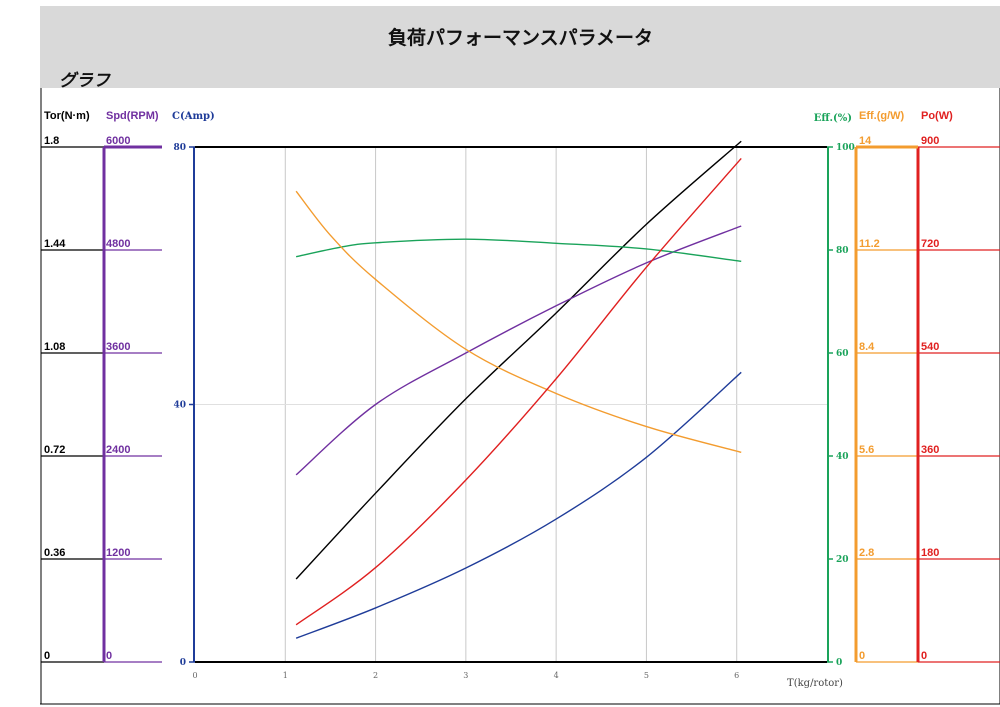 The width and height of the screenshot is (1000, 707). I want to click on efficiency-tick-label: 80, so click(842, 251).